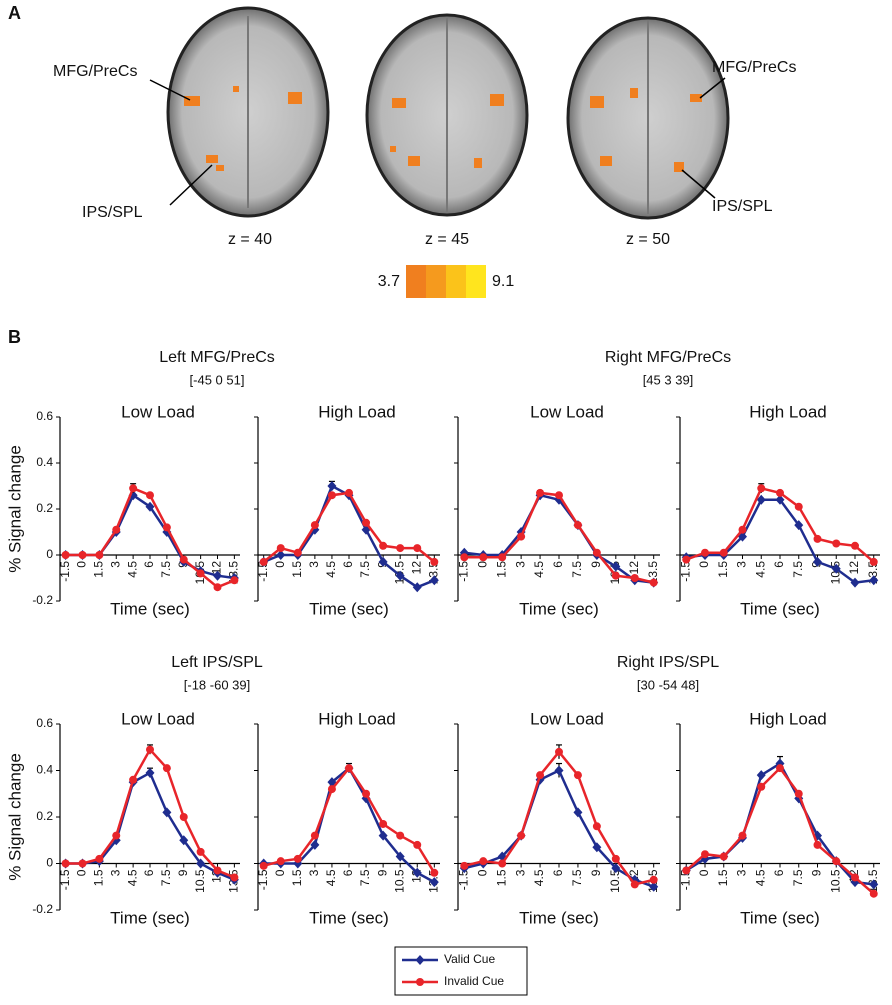  Describe the element at coordinates (112, 212) in the screenshot. I see `annotation: IPS/SPL` at that location.